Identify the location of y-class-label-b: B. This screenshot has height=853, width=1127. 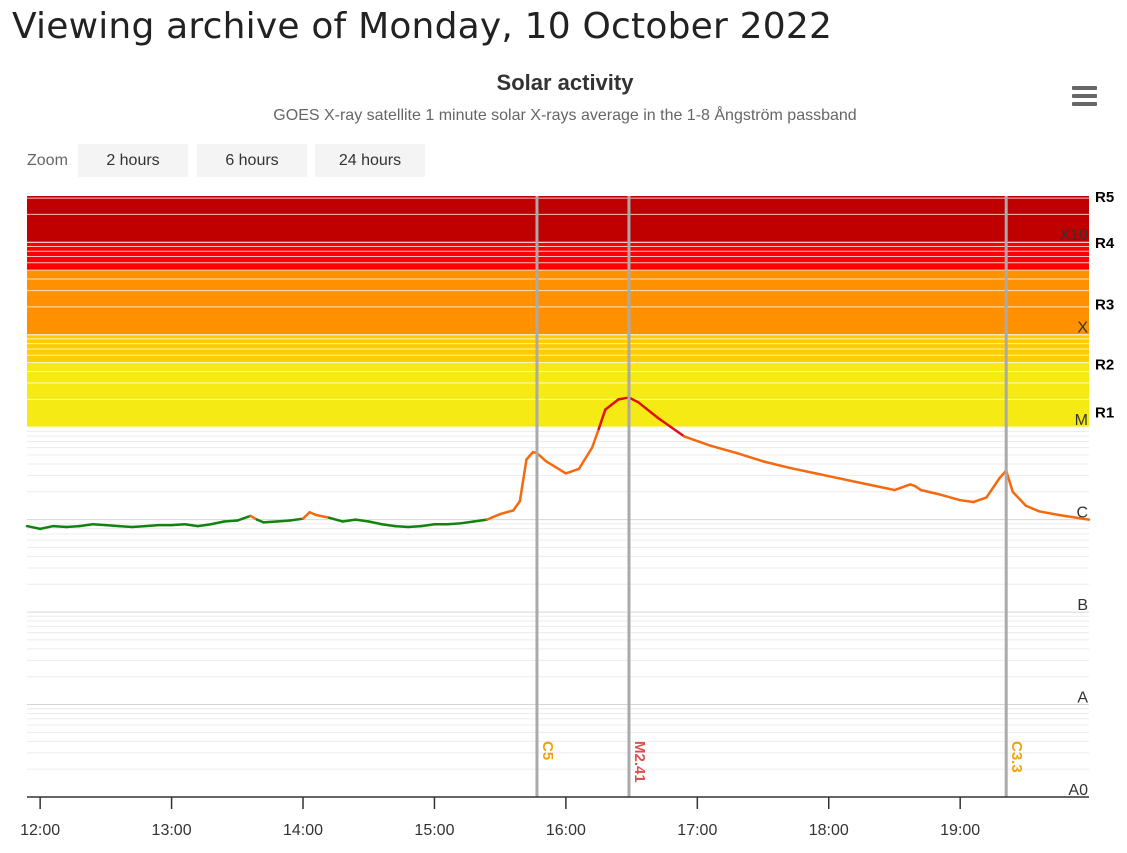
(1082, 605).